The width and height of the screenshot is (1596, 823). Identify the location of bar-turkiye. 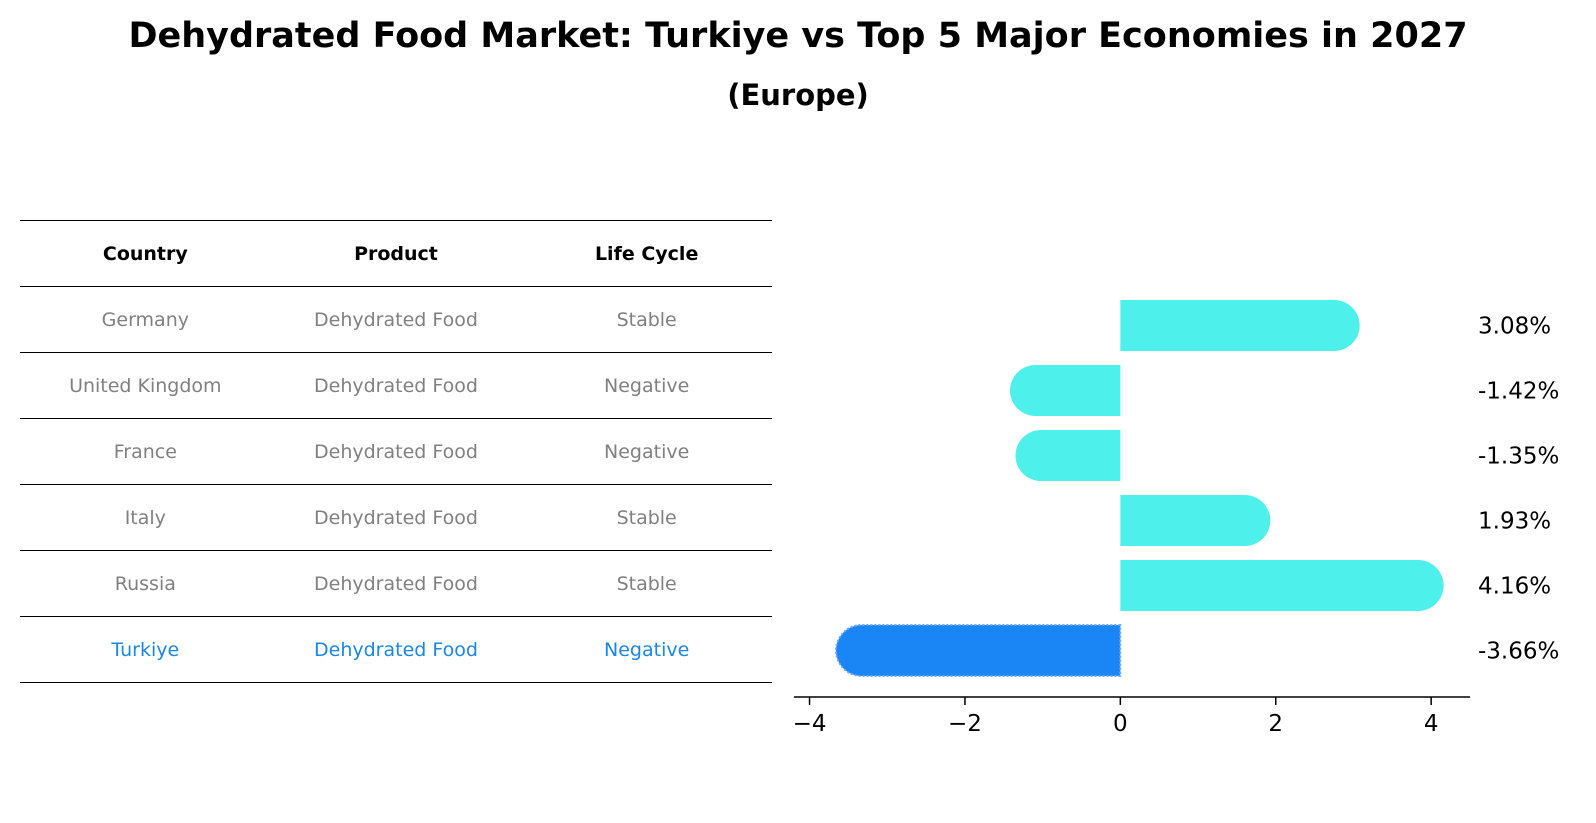
(978, 650).